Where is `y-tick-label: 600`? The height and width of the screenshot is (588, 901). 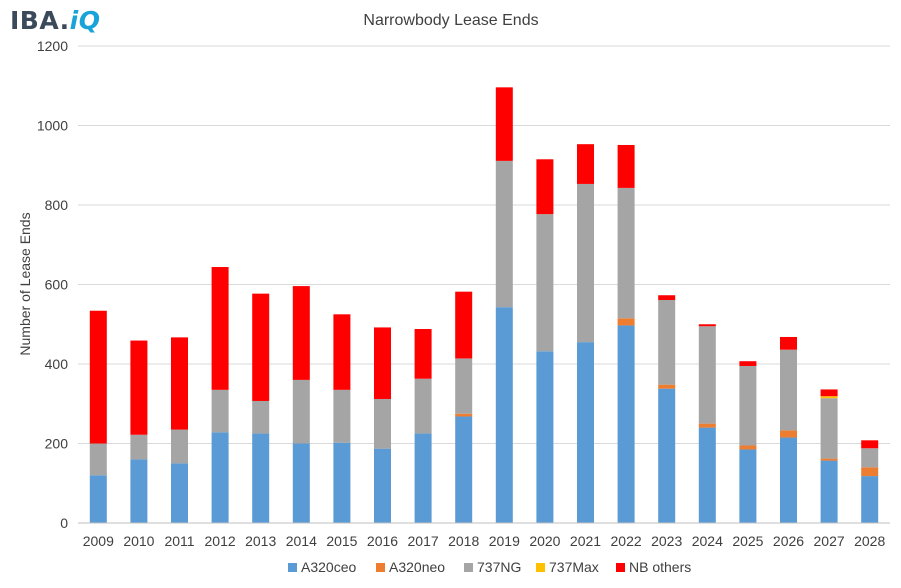
y-tick-label: 600 is located at coordinates (57, 285).